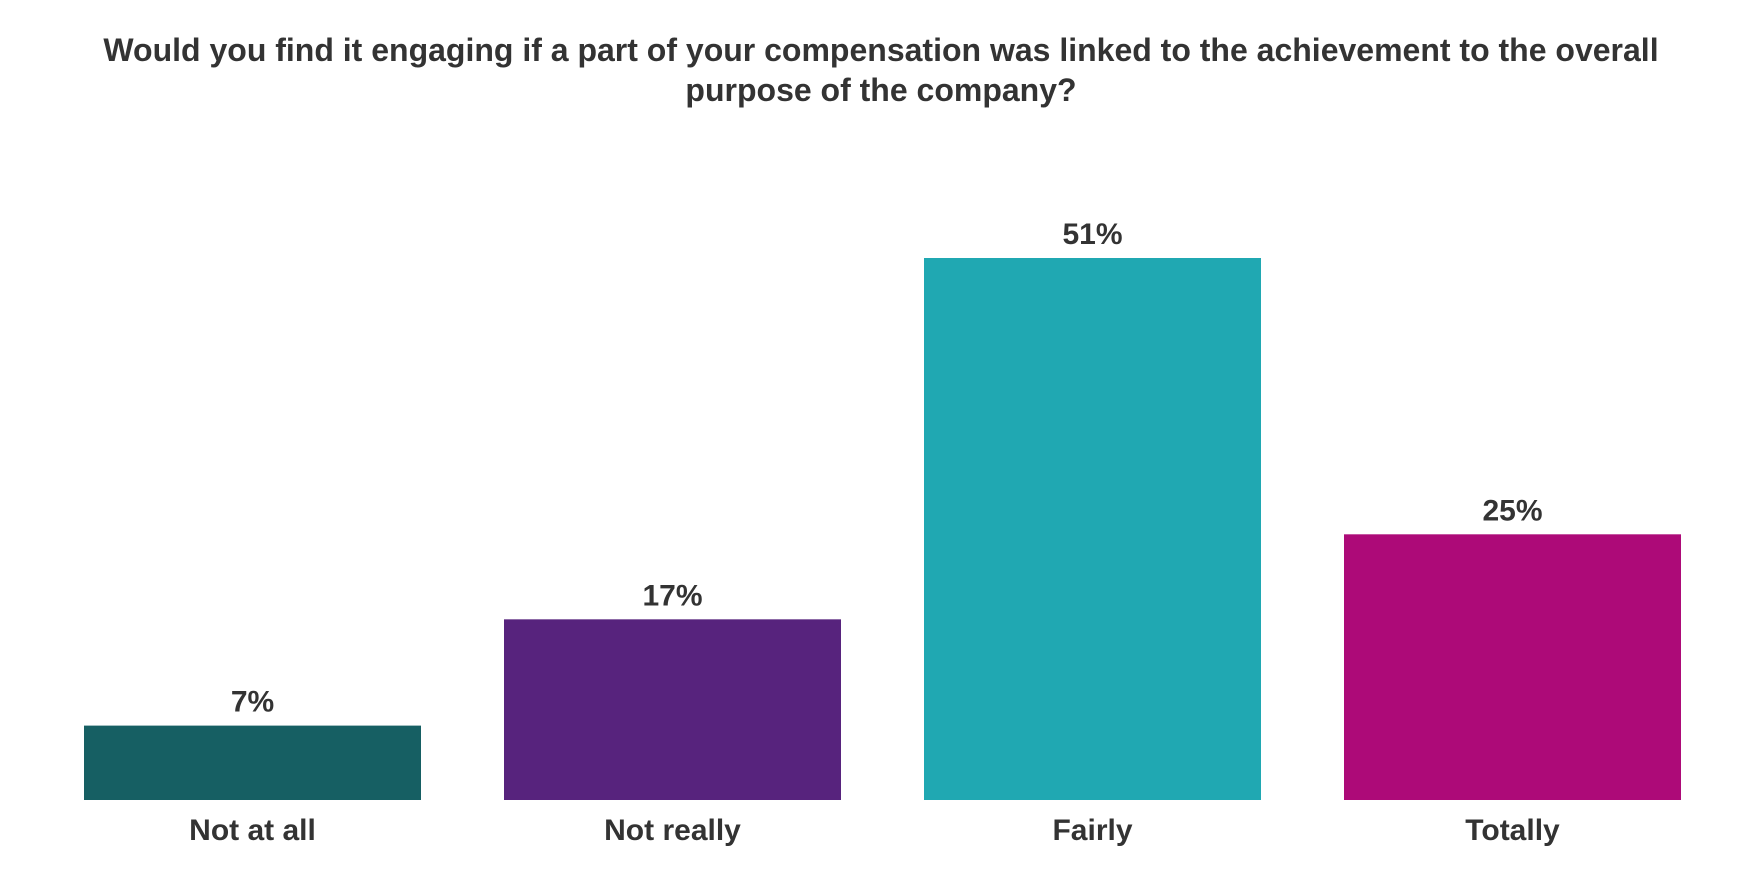  What do you see at coordinates (1092, 234) in the screenshot?
I see `value-label-fairly: 51%` at bounding box center [1092, 234].